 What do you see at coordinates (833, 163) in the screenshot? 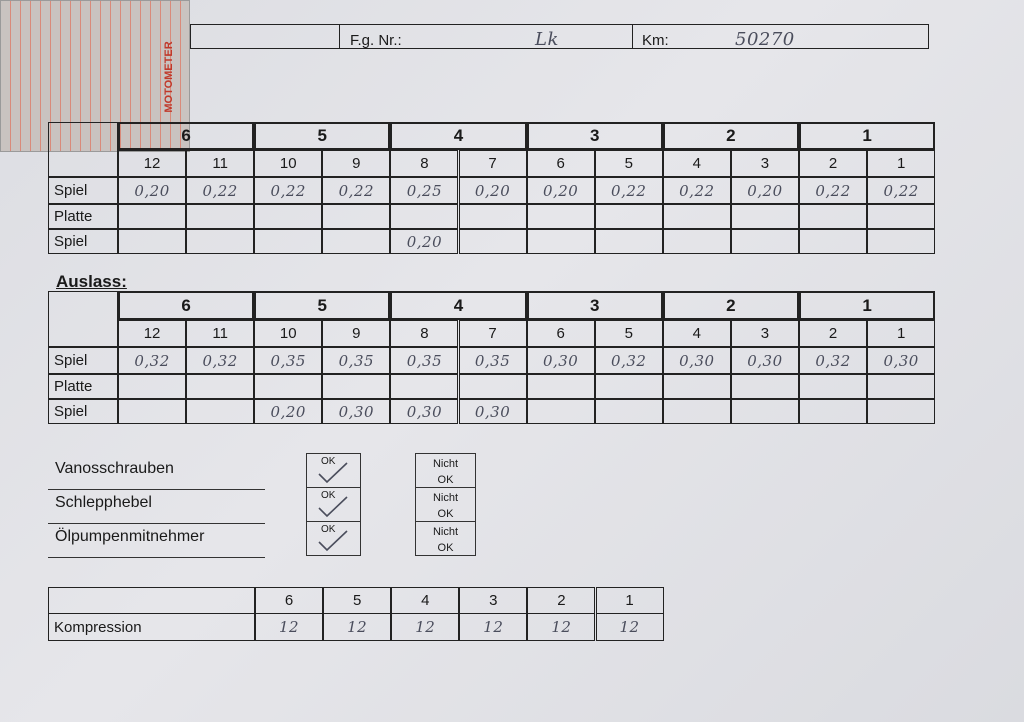
I see `valve-header: 2` at bounding box center [833, 163].